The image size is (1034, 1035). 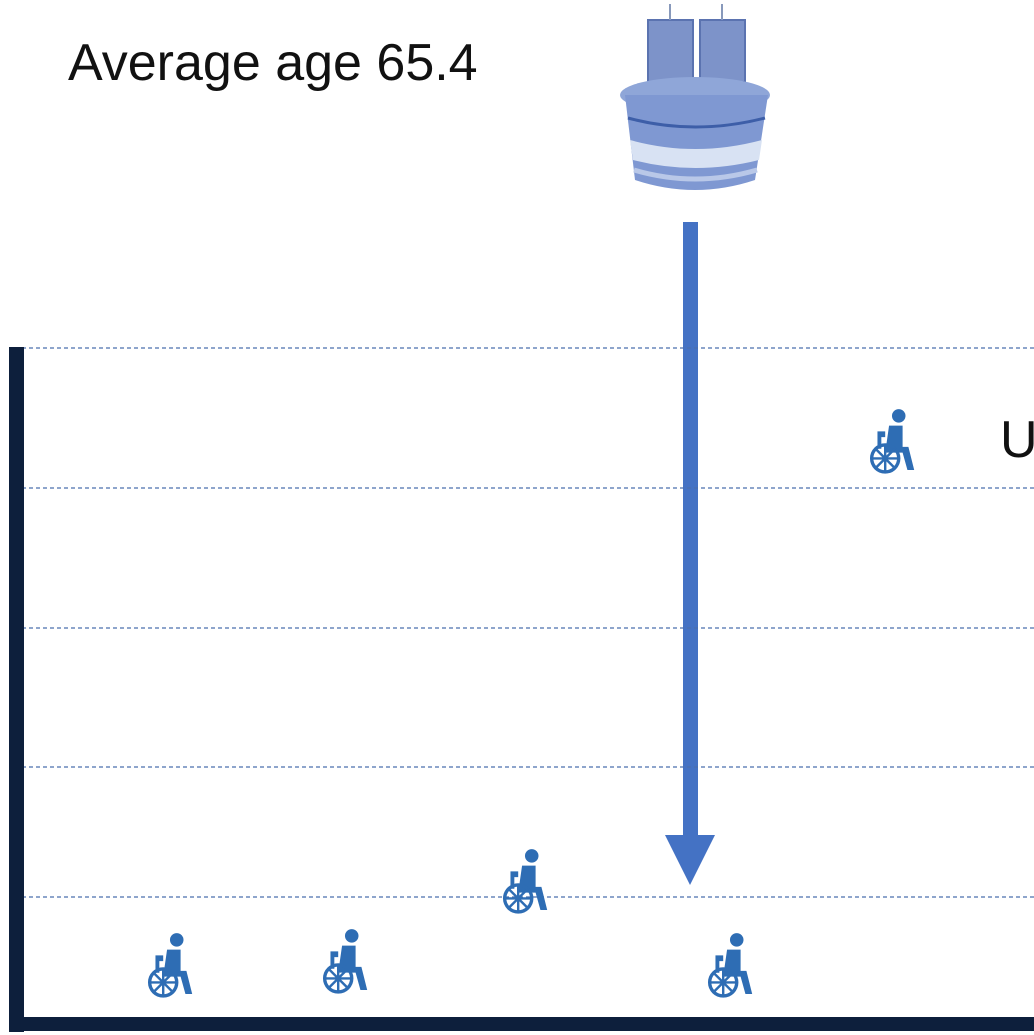 I want to click on left-axis, so click(x=16, y=689).